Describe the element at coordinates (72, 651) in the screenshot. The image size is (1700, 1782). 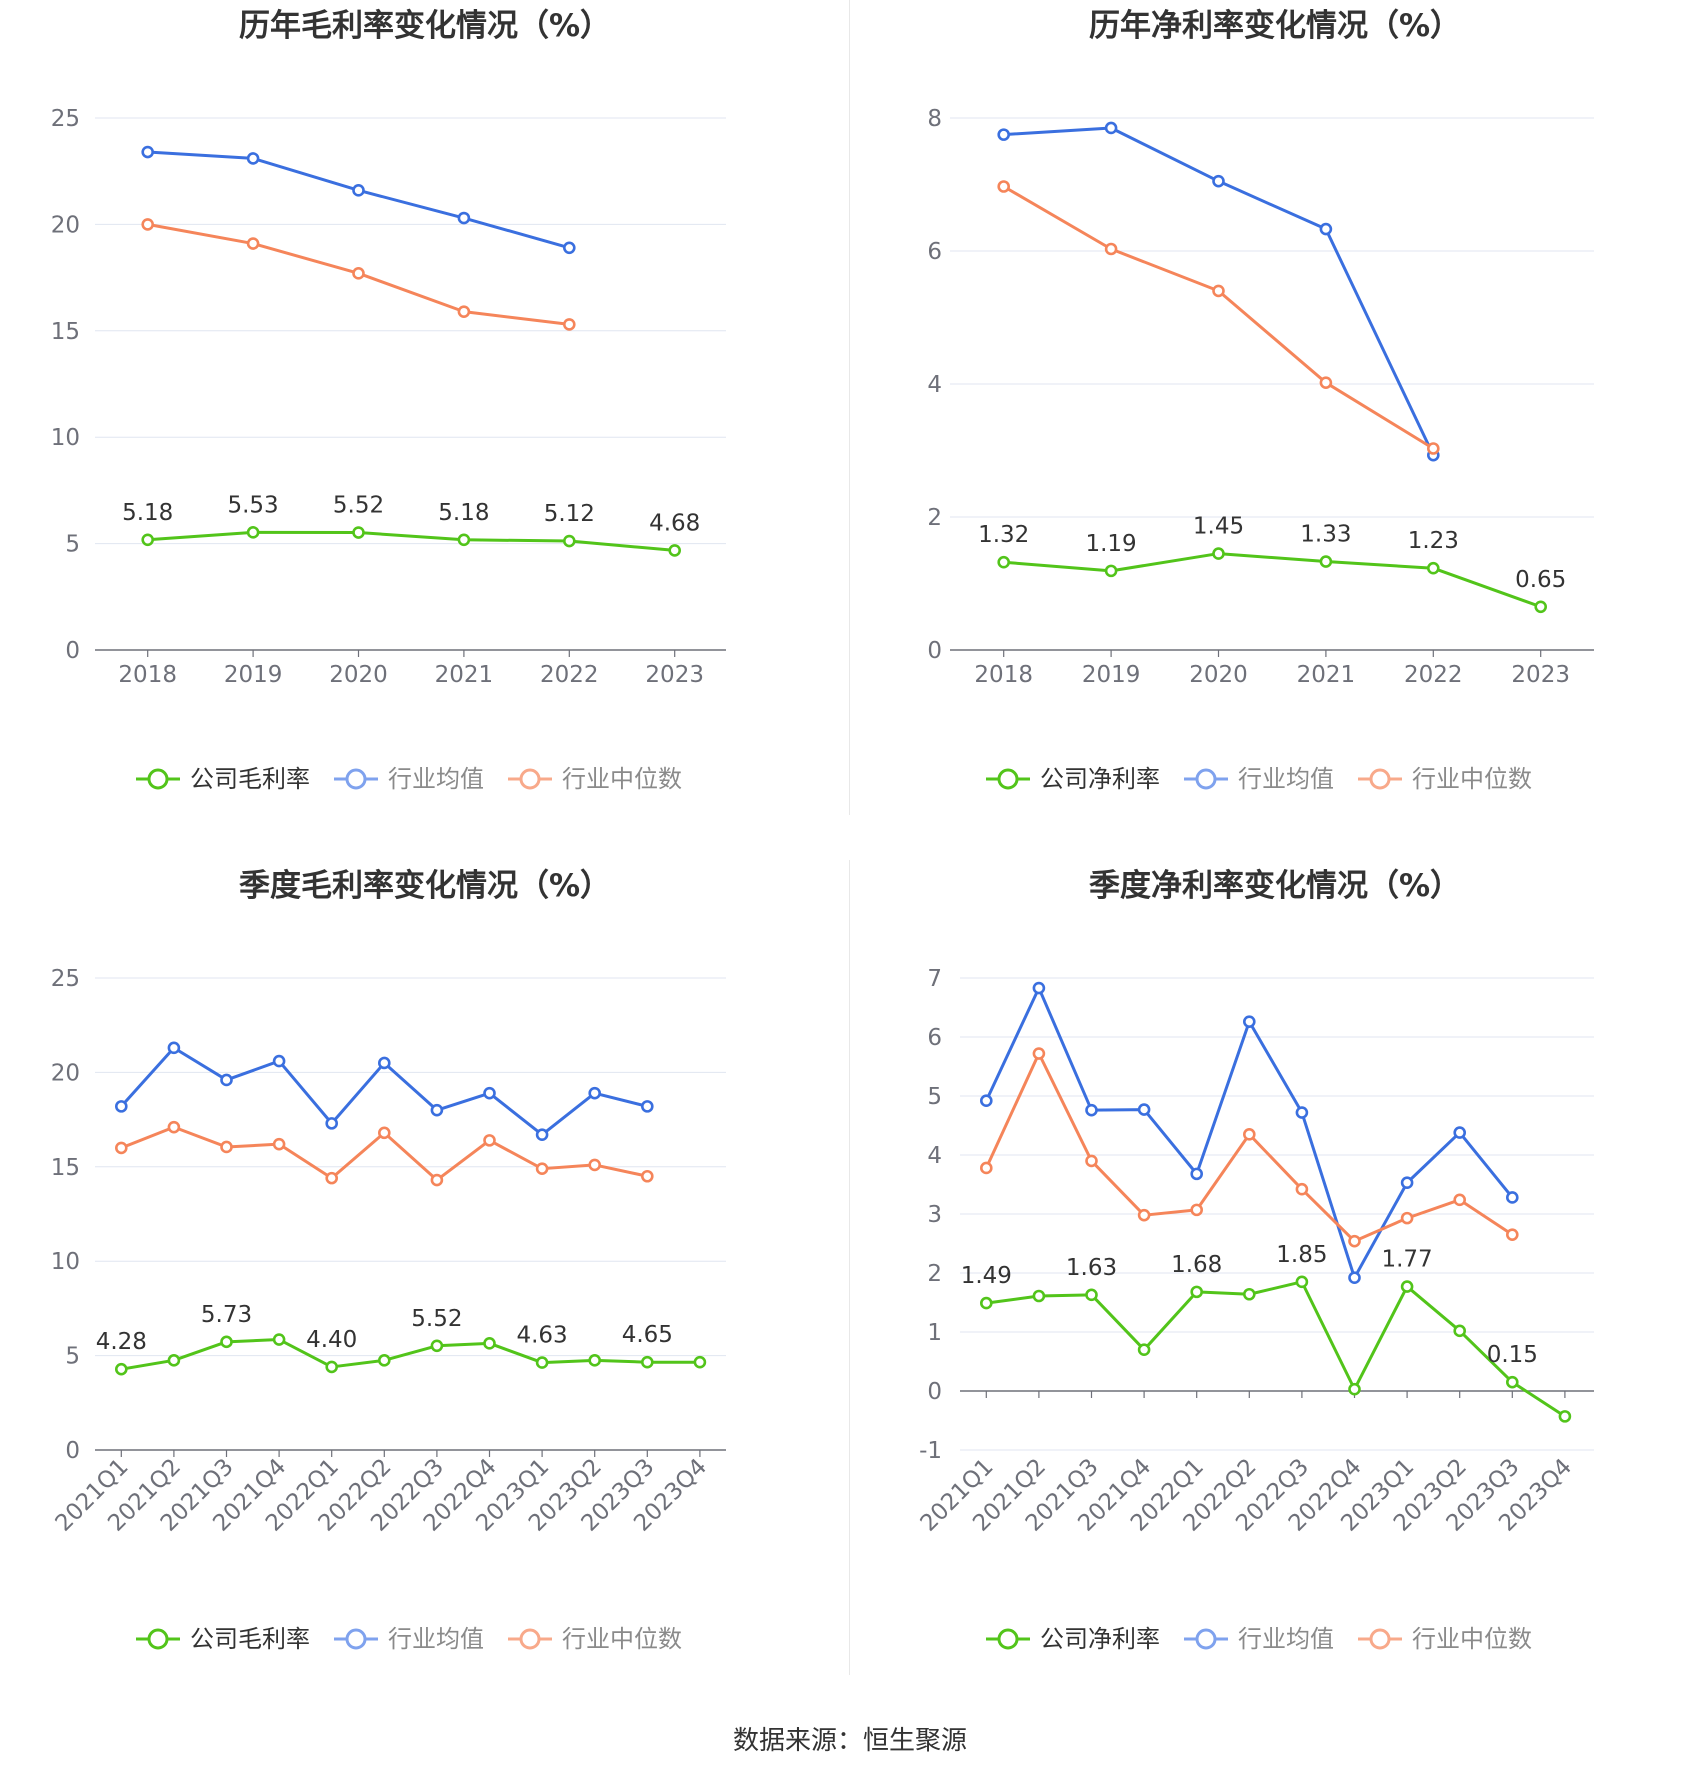
I see `y-tick-label: 0` at that location.